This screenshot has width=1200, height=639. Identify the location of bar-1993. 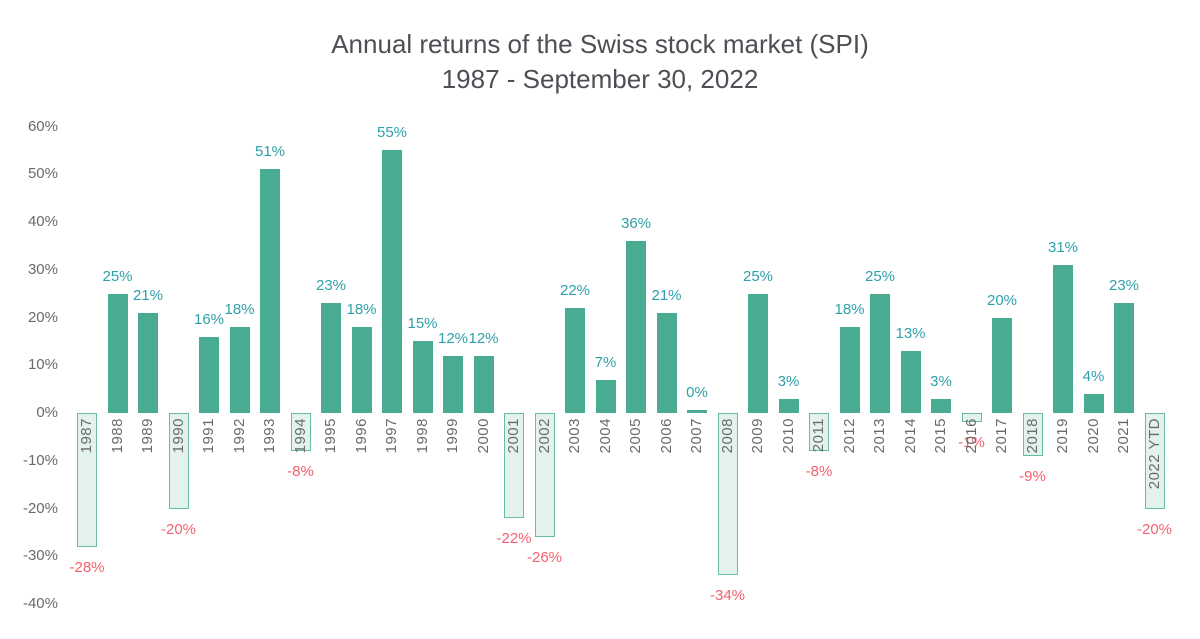
(270, 291).